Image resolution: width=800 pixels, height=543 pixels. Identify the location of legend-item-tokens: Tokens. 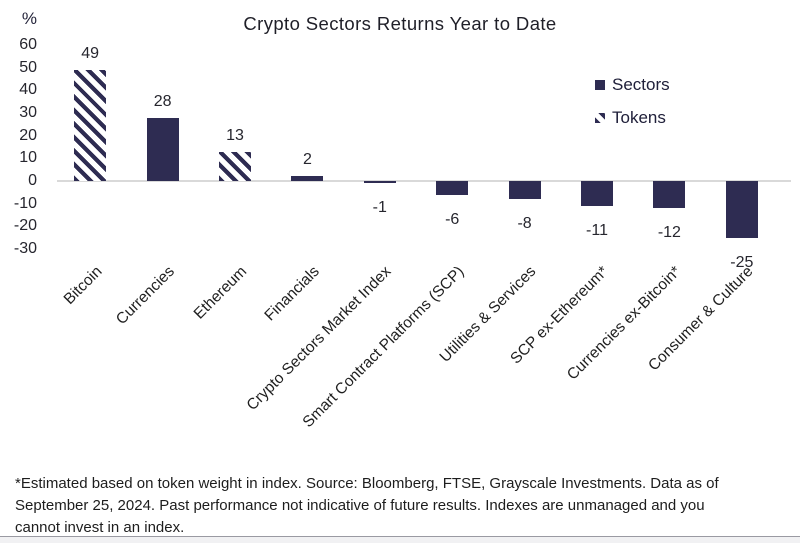
(632, 118).